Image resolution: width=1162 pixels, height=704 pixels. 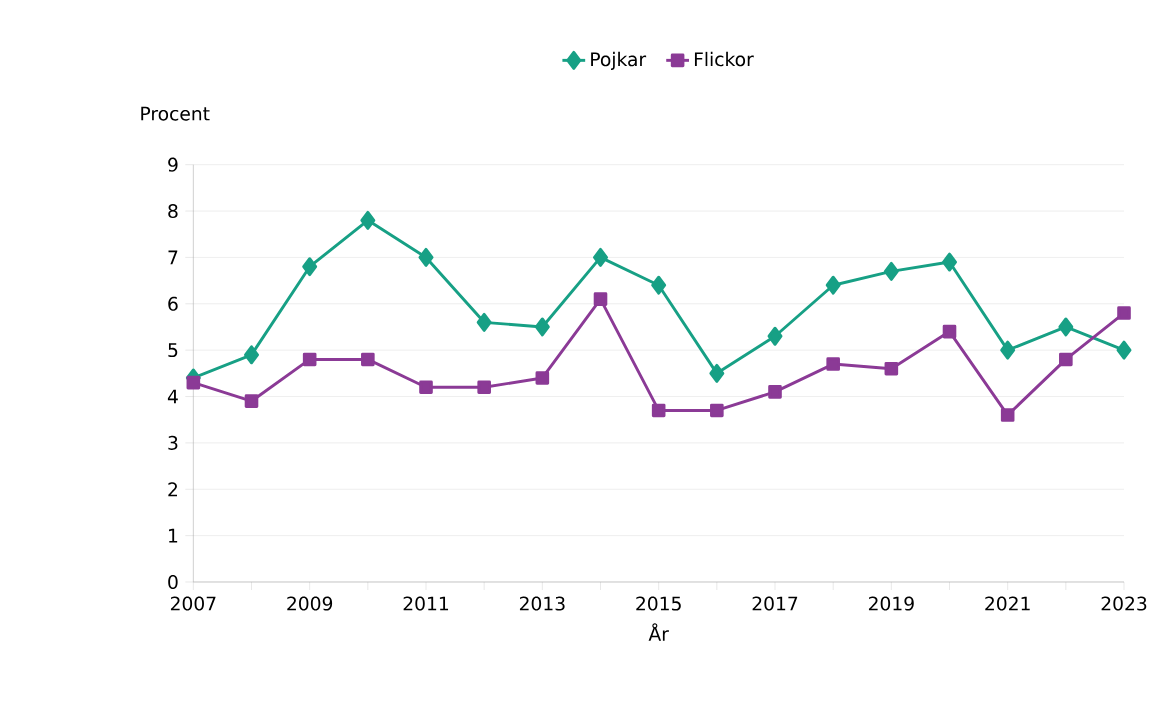 I want to click on x-tick-label: 2011, so click(x=426, y=603).